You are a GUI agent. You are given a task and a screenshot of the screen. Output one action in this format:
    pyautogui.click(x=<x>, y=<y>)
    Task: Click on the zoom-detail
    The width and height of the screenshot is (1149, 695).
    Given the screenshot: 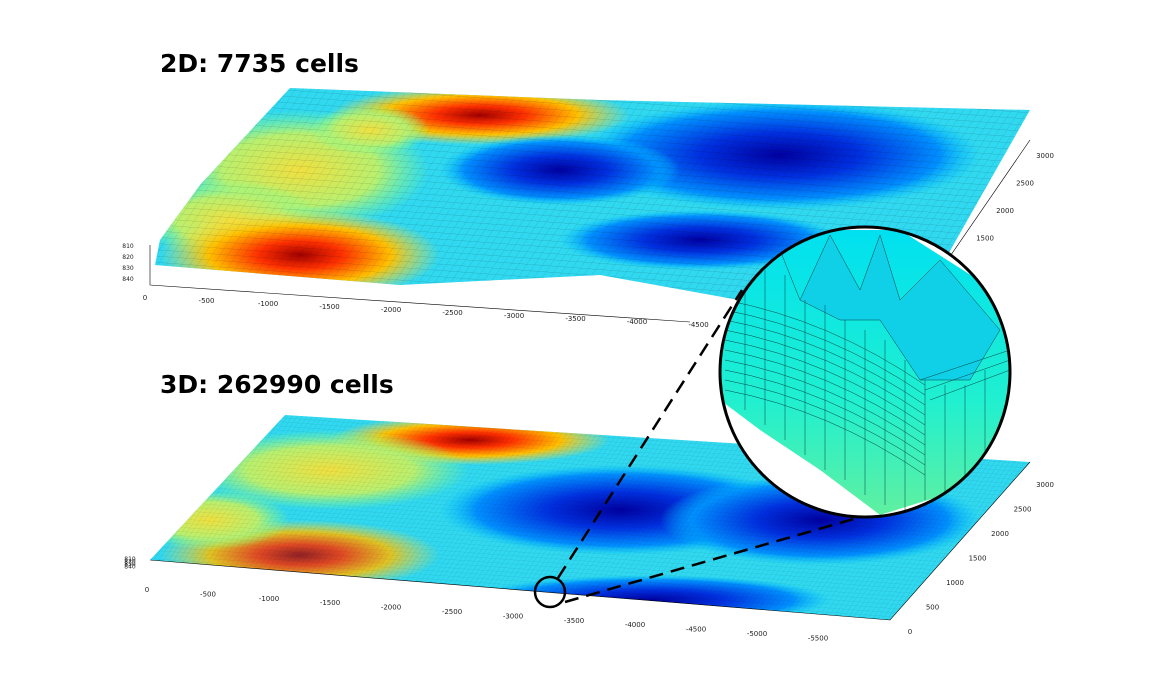 What is the action you would take?
    pyautogui.click(x=865, y=372)
    